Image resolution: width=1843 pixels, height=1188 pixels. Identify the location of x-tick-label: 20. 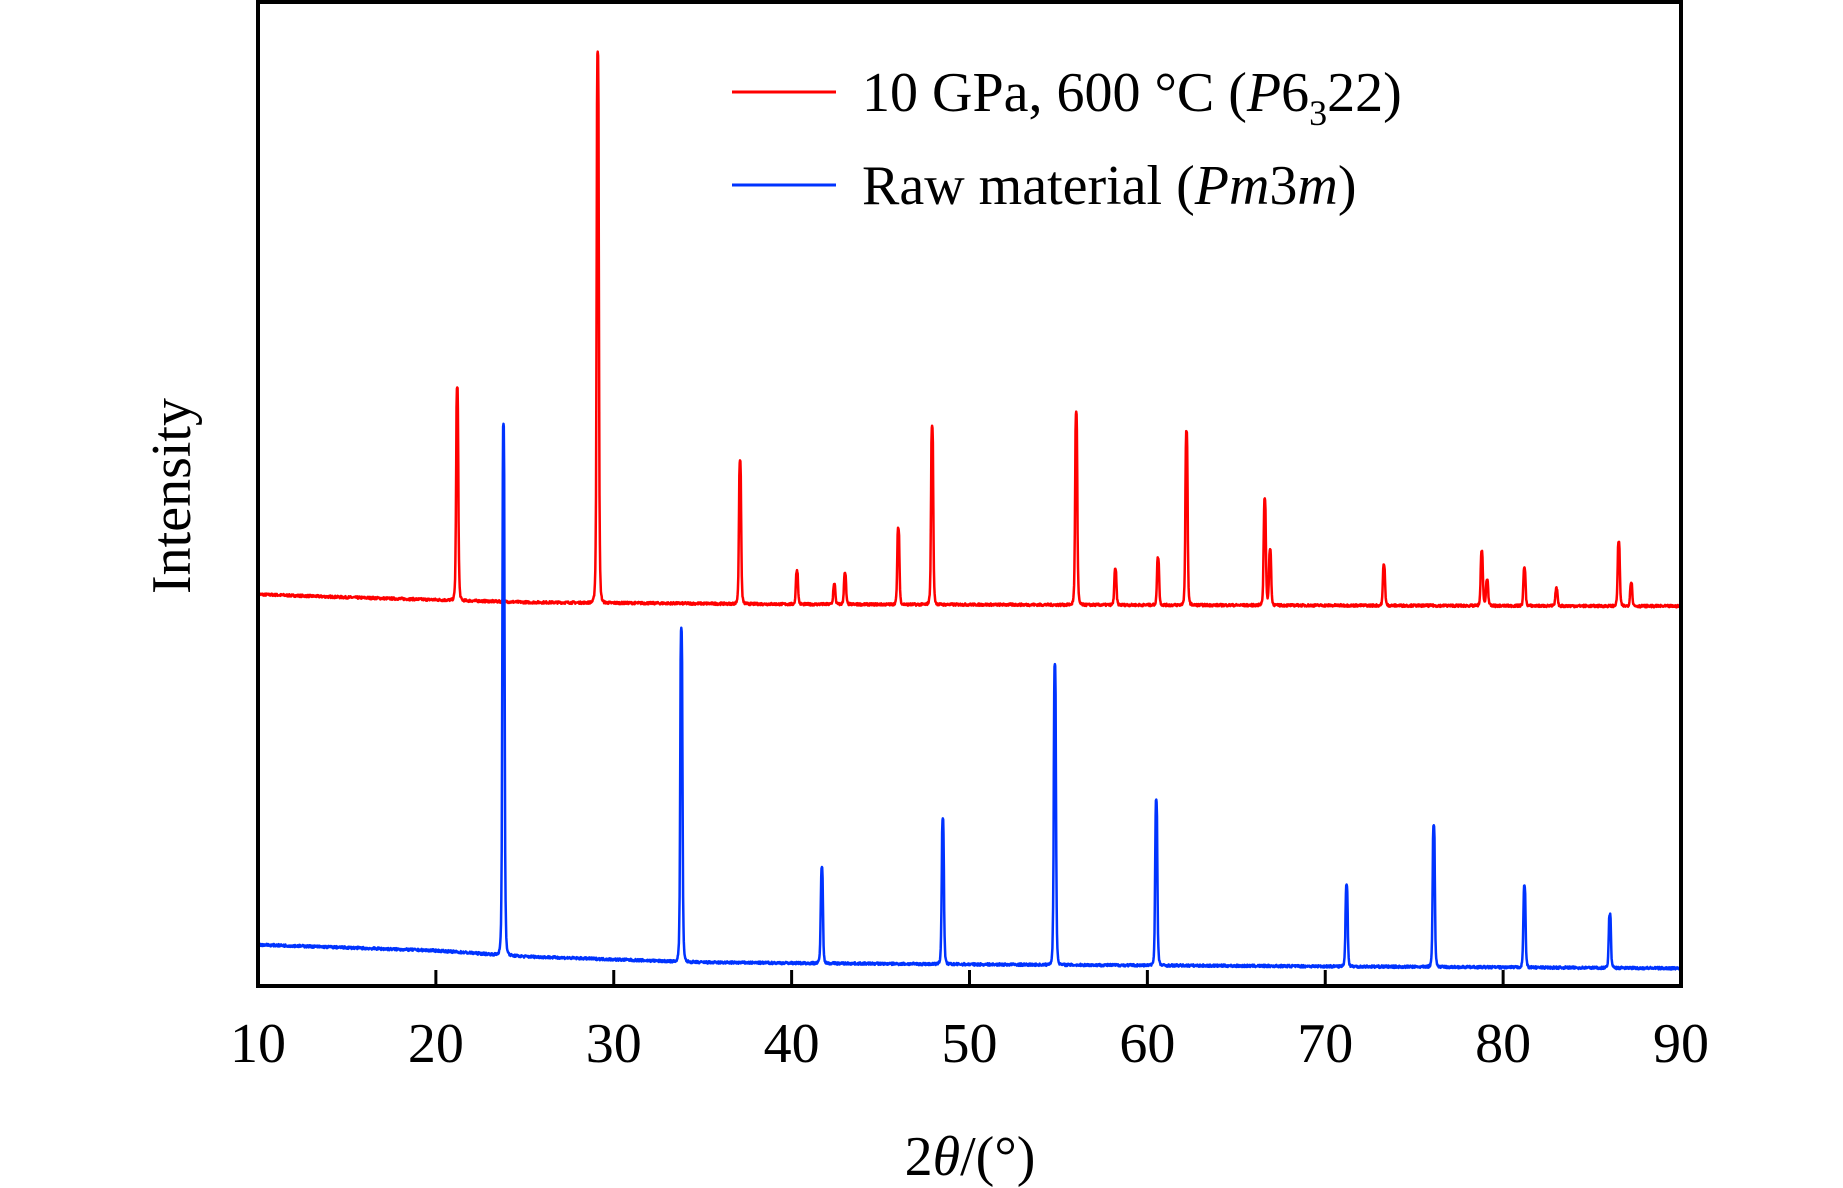
(436, 1044).